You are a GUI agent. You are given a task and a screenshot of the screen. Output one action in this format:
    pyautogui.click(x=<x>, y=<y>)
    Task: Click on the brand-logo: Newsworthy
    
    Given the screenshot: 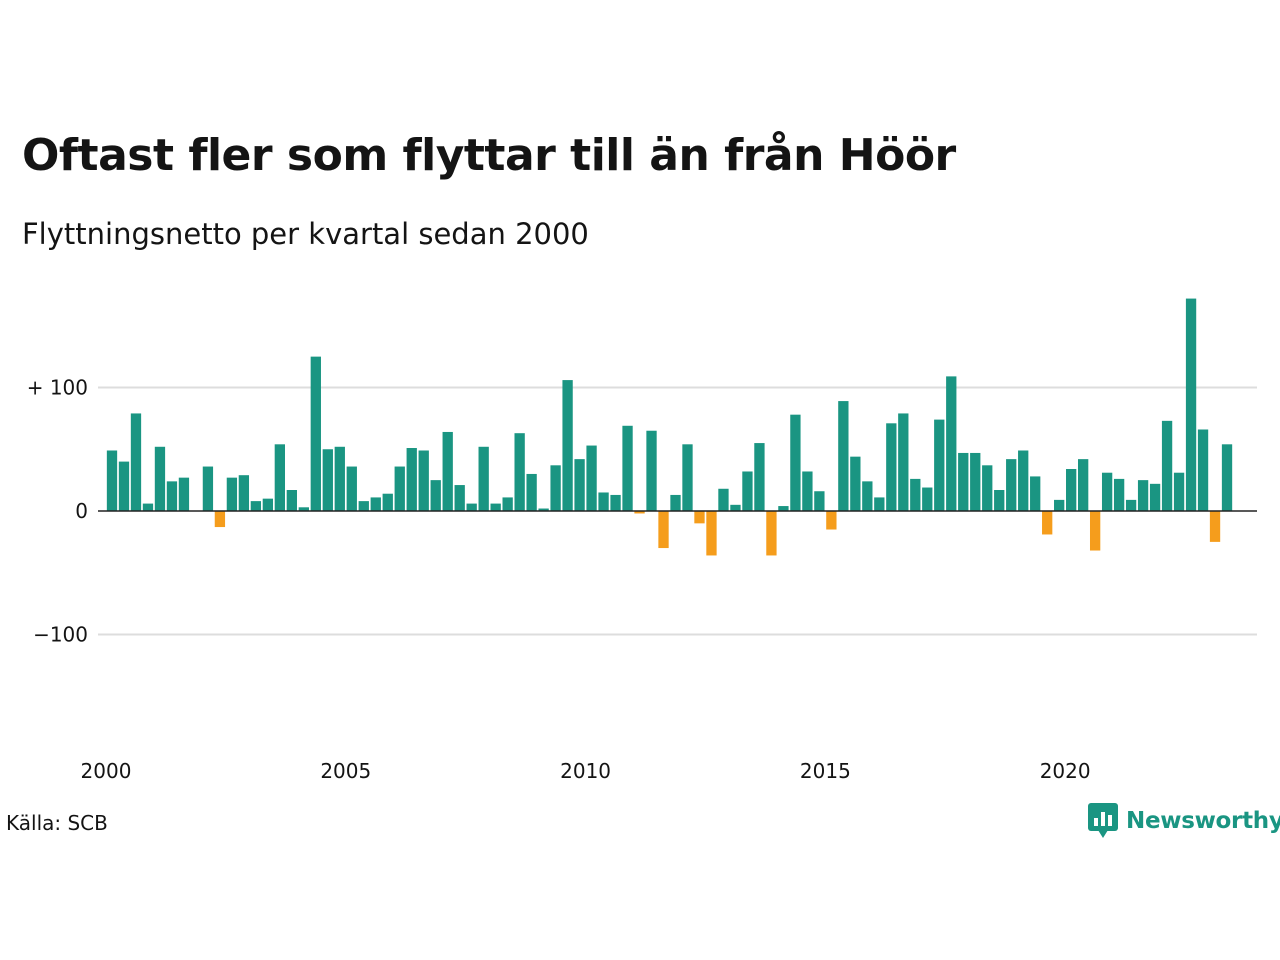 What is the action you would take?
    pyautogui.click(x=1184, y=821)
    